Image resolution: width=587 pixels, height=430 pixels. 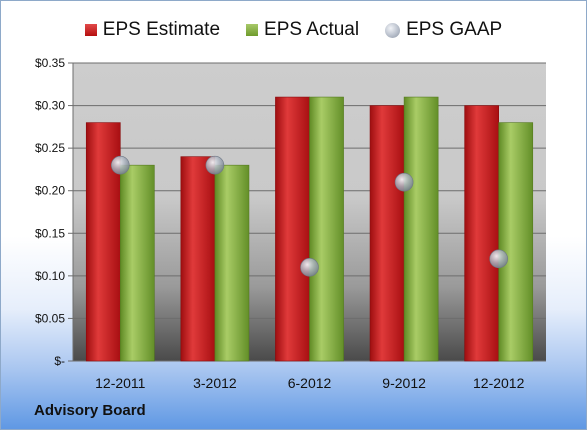 What do you see at coordinates (215, 383) in the screenshot?
I see `x-tick-label: 3-2012` at bounding box center [215, 383].